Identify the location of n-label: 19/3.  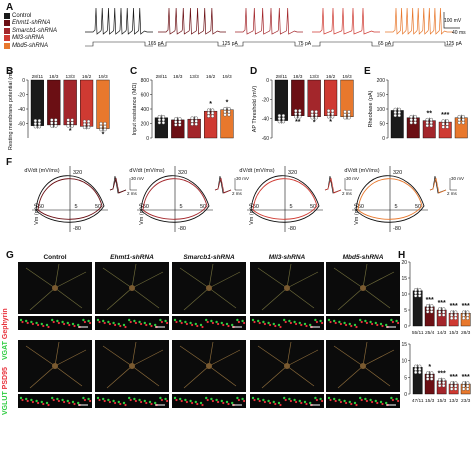
(227, 77).